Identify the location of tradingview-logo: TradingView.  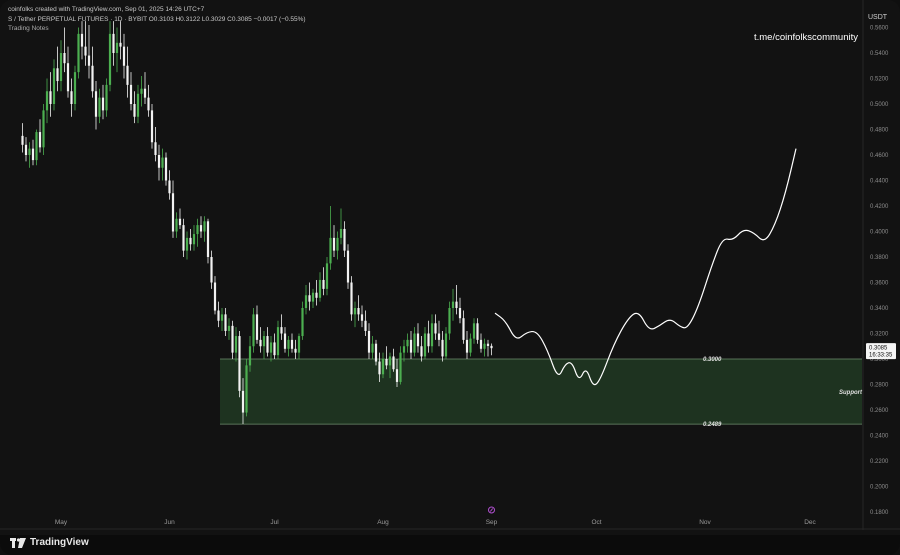
(49, 542).